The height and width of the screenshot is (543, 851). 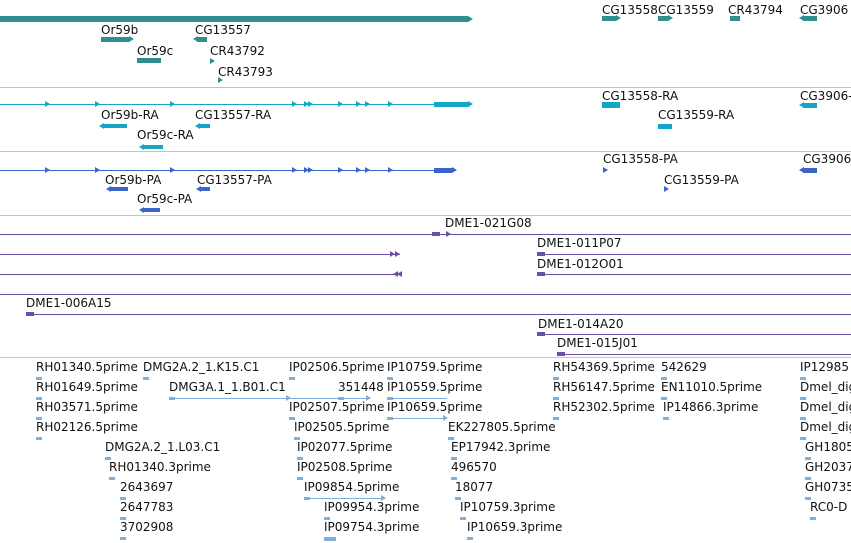 I want to click on transcript-cg3906, so click(x=810, y=105).